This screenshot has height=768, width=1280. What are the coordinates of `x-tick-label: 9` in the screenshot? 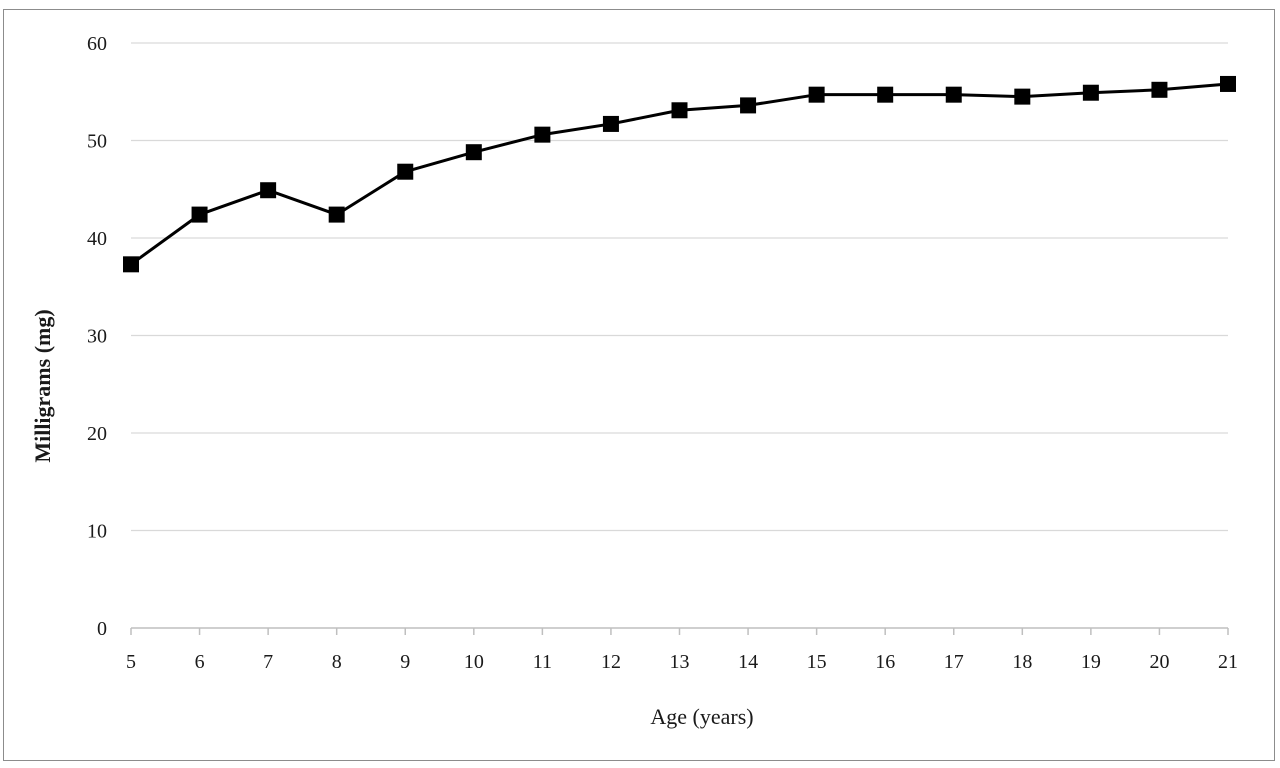 It's located at (405, 662).